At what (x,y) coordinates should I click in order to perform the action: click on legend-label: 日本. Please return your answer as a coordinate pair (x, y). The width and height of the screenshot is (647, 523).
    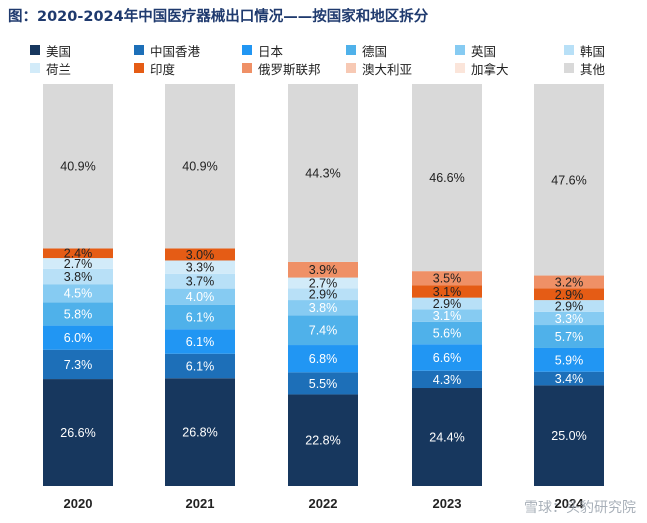
    Looking at the image, I should click on (271, 51).